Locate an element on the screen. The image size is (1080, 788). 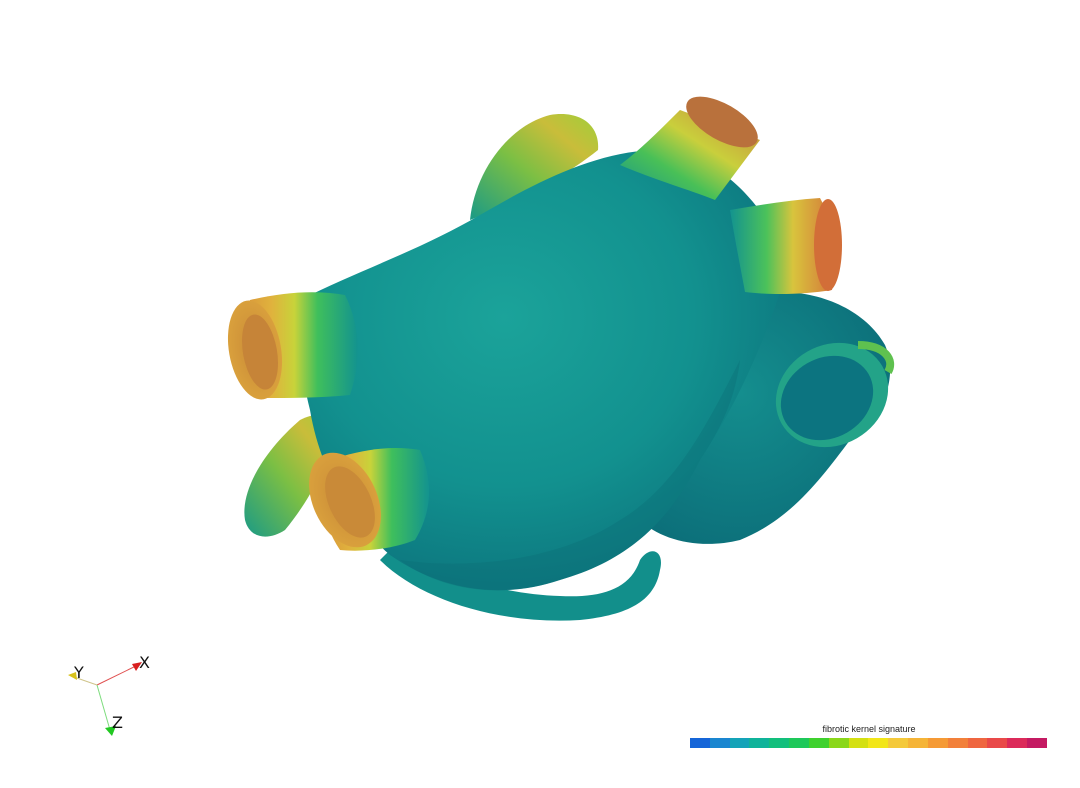
x-axis-label: X is located at coordinates (144, 662).